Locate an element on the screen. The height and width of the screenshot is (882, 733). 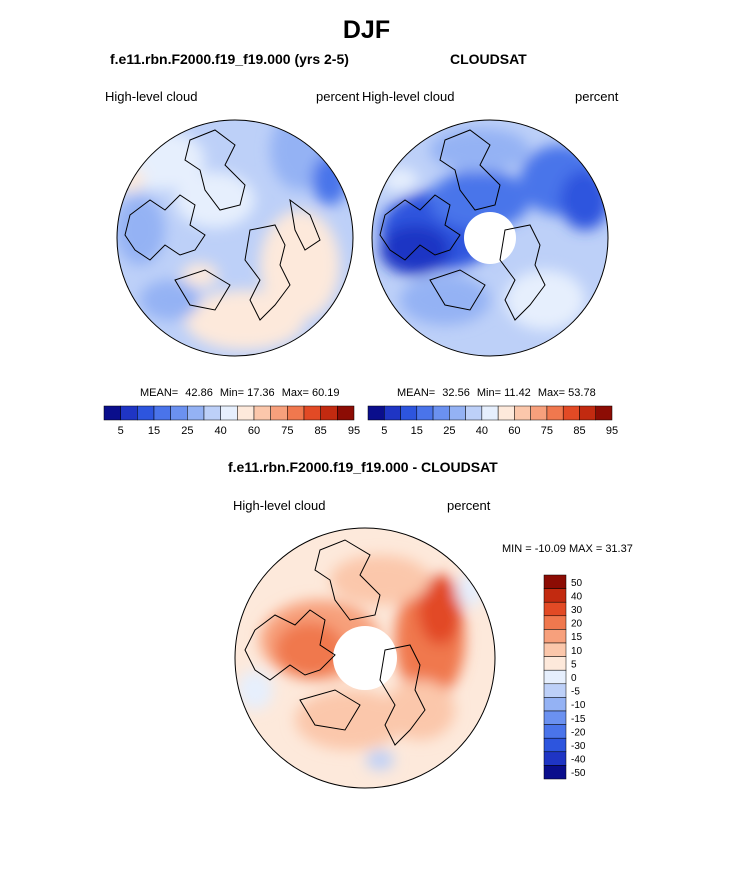
panel2-colorbar: 5 15 25 40 60 75 85 95 is located at coordinates (492, 421).